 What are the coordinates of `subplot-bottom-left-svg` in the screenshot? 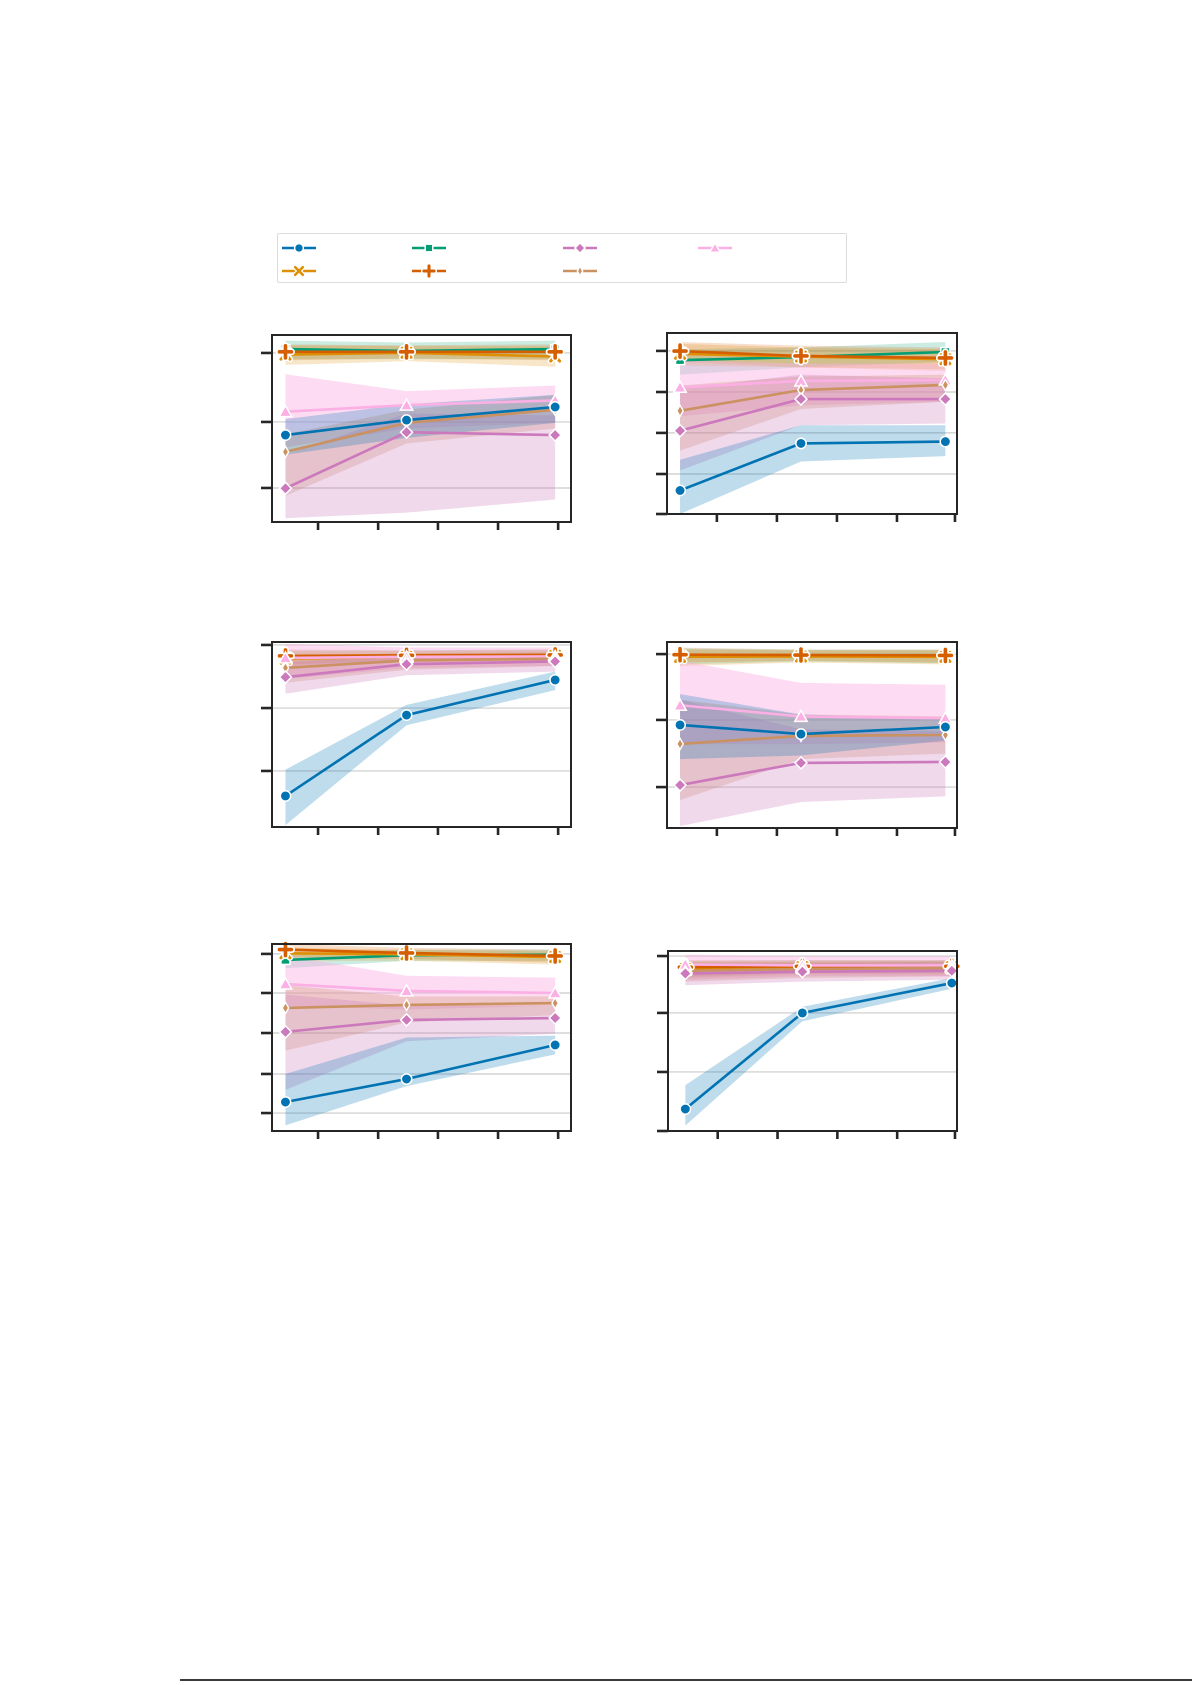 It's located at (416, 1039).